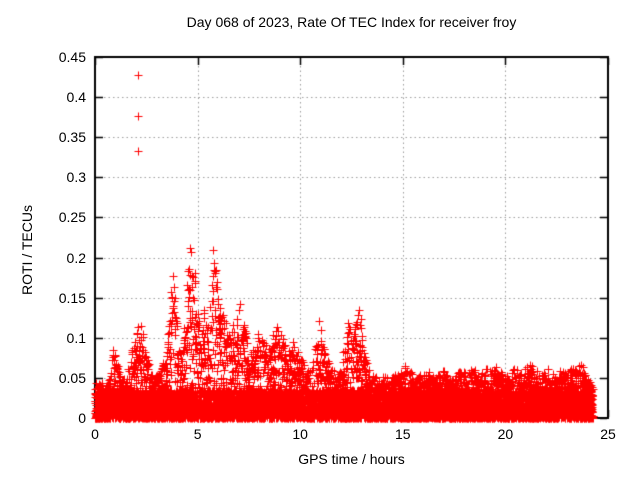 Image resolution: width=640 pixels, height=480 pixels. I want to click on x-tick-label: 15, so click(403, 434).